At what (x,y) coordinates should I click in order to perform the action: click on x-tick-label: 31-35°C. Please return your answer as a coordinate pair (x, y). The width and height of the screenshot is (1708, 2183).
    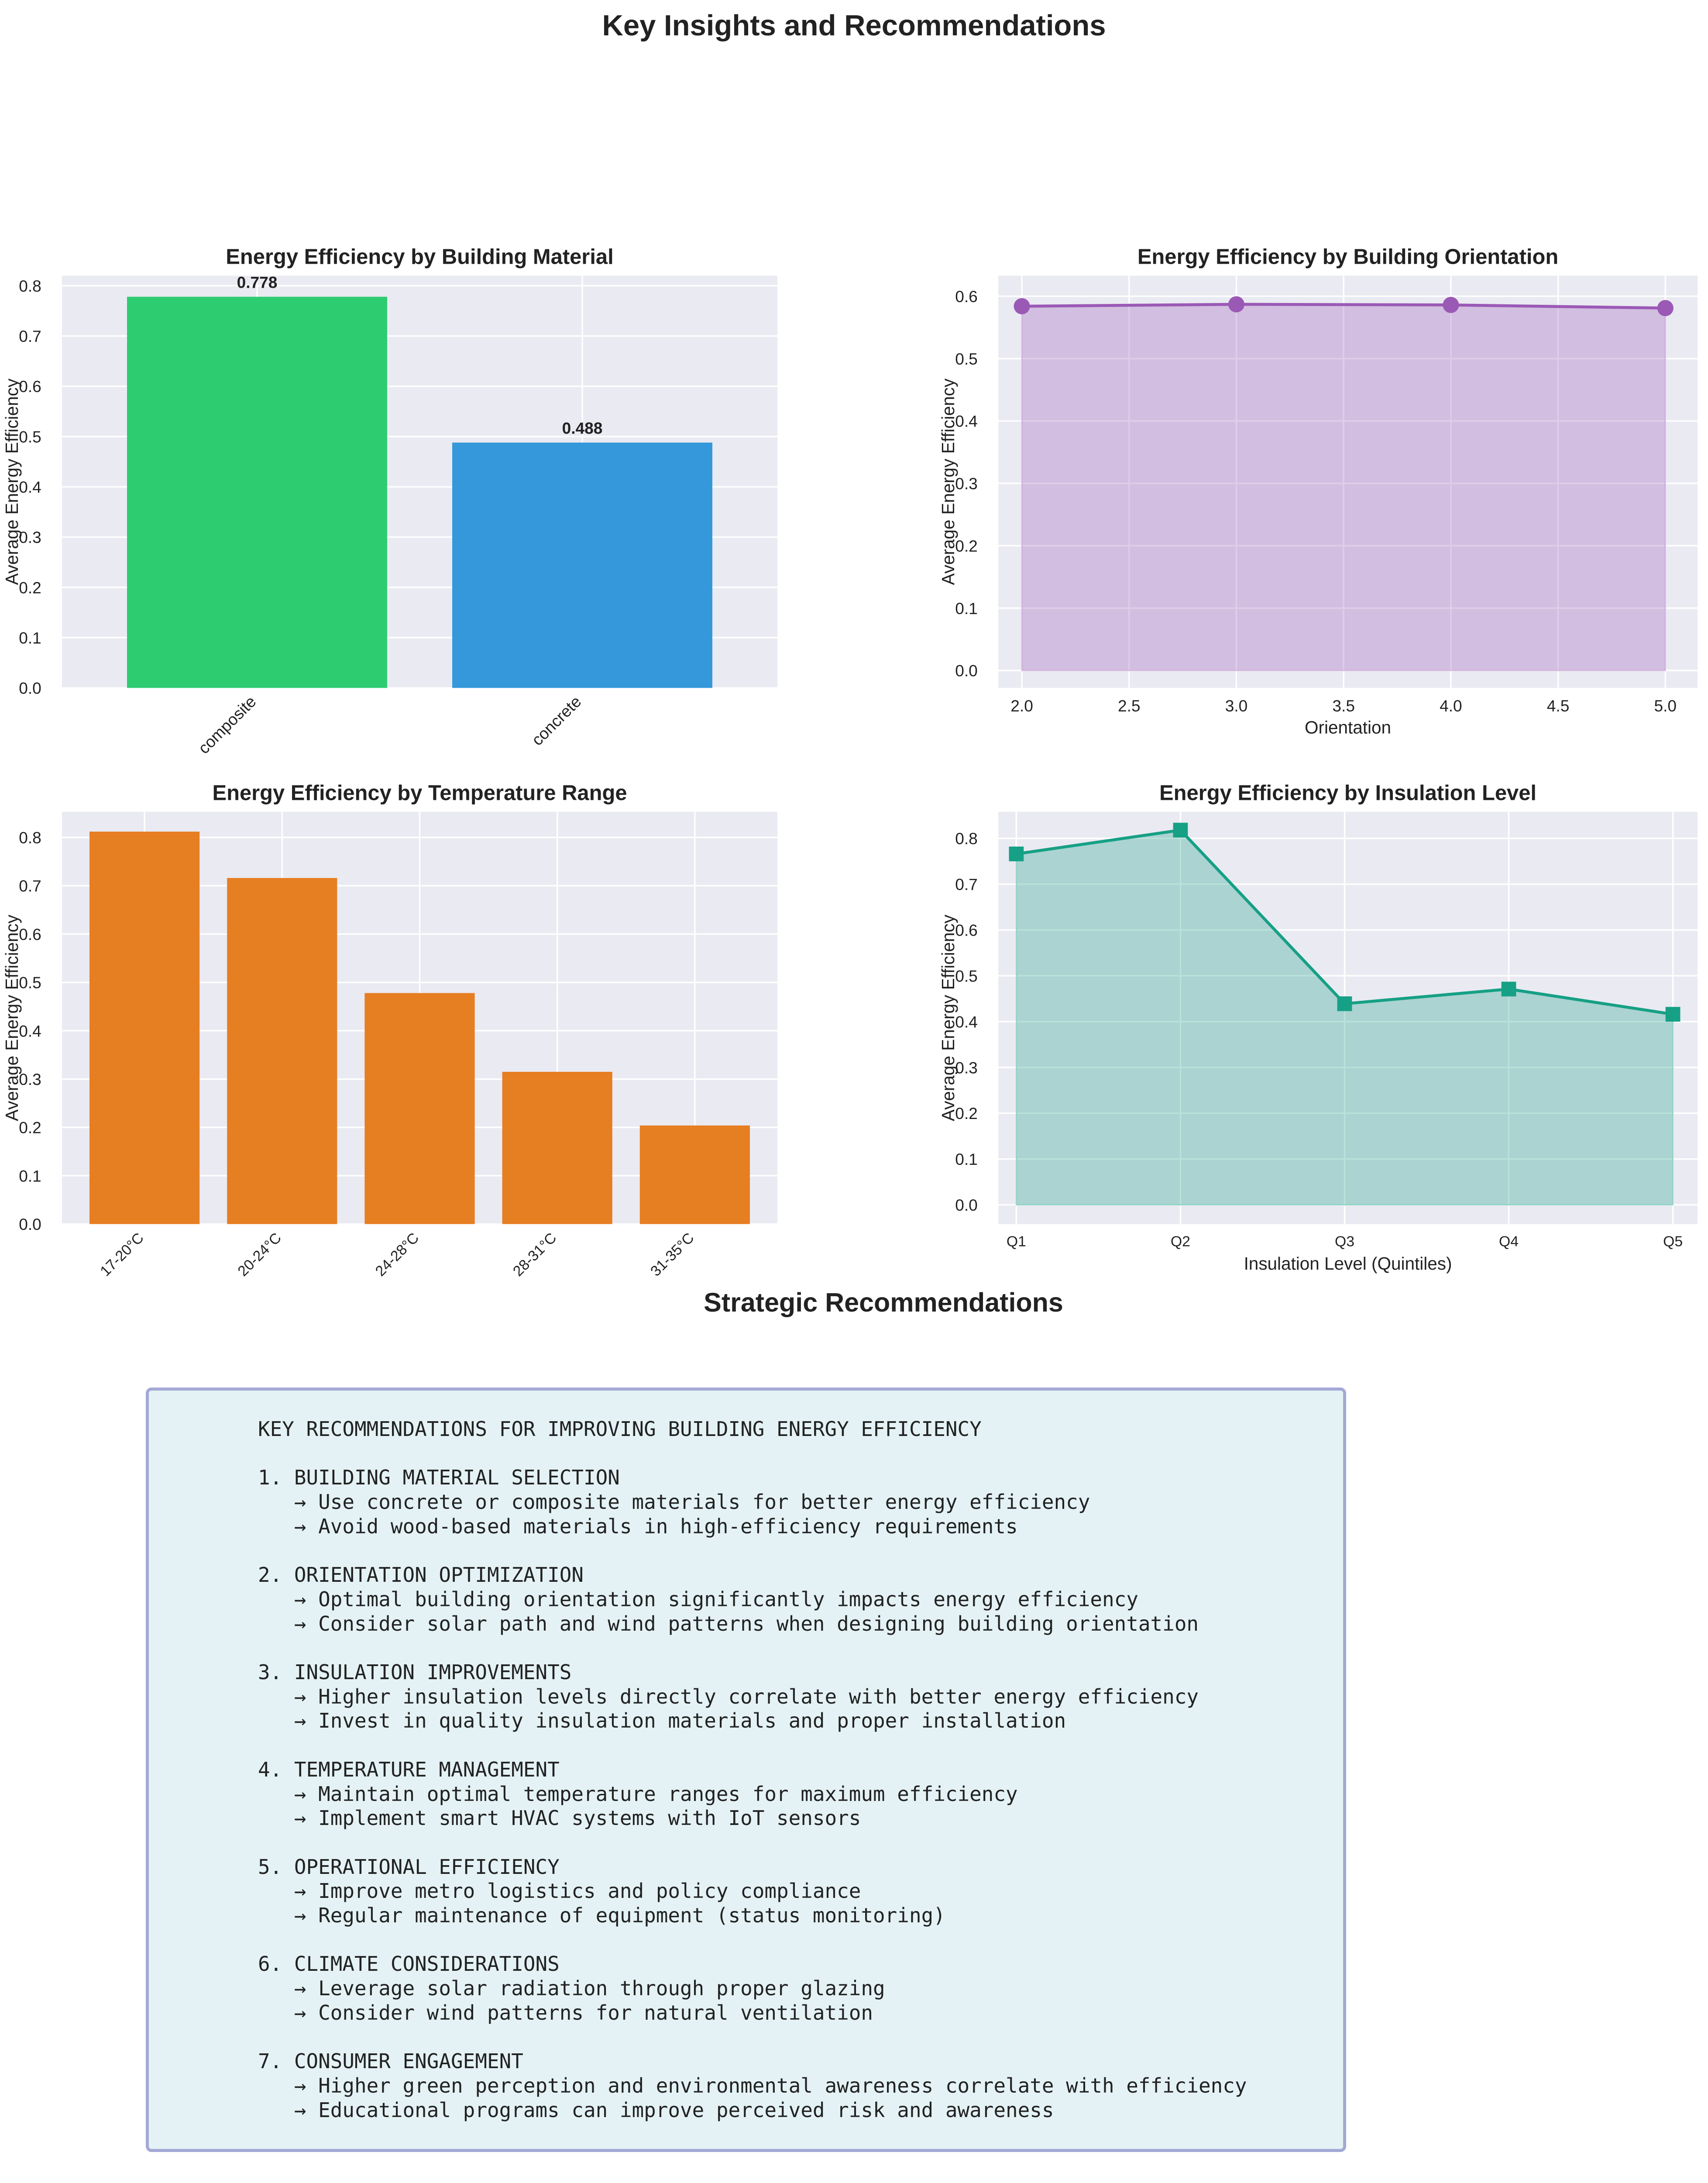
    Looking at the image, I should click on (672, 1254).